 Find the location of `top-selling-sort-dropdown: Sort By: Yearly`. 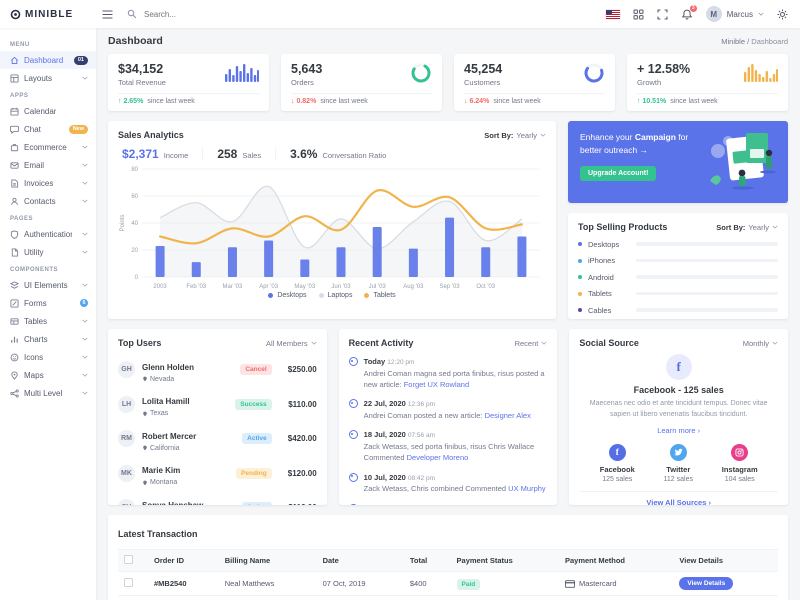

top-selling-sort-dropdown: Sort By: Yearly is located at coordinates (747, 227).